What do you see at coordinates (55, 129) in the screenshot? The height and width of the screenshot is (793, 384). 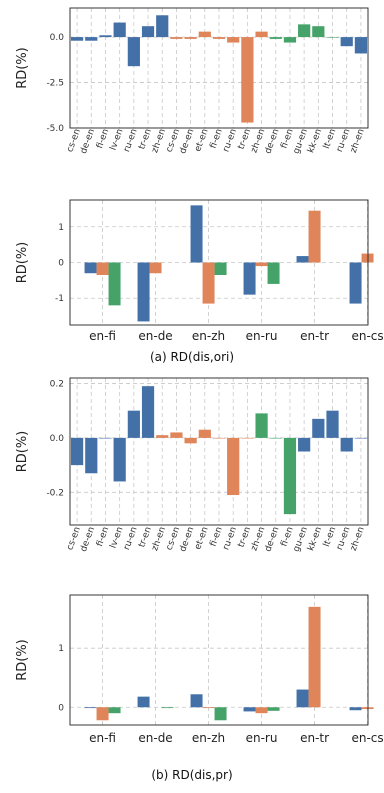 I see `y-tick-label: -5.0` at bounding box center [55, 129].